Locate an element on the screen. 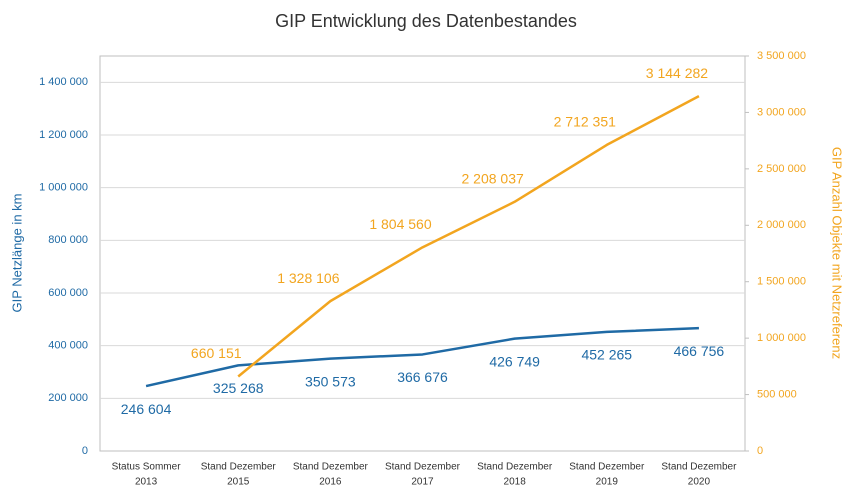  y2-tick-label: 2 500 000 is located at coordinates (781, 169).